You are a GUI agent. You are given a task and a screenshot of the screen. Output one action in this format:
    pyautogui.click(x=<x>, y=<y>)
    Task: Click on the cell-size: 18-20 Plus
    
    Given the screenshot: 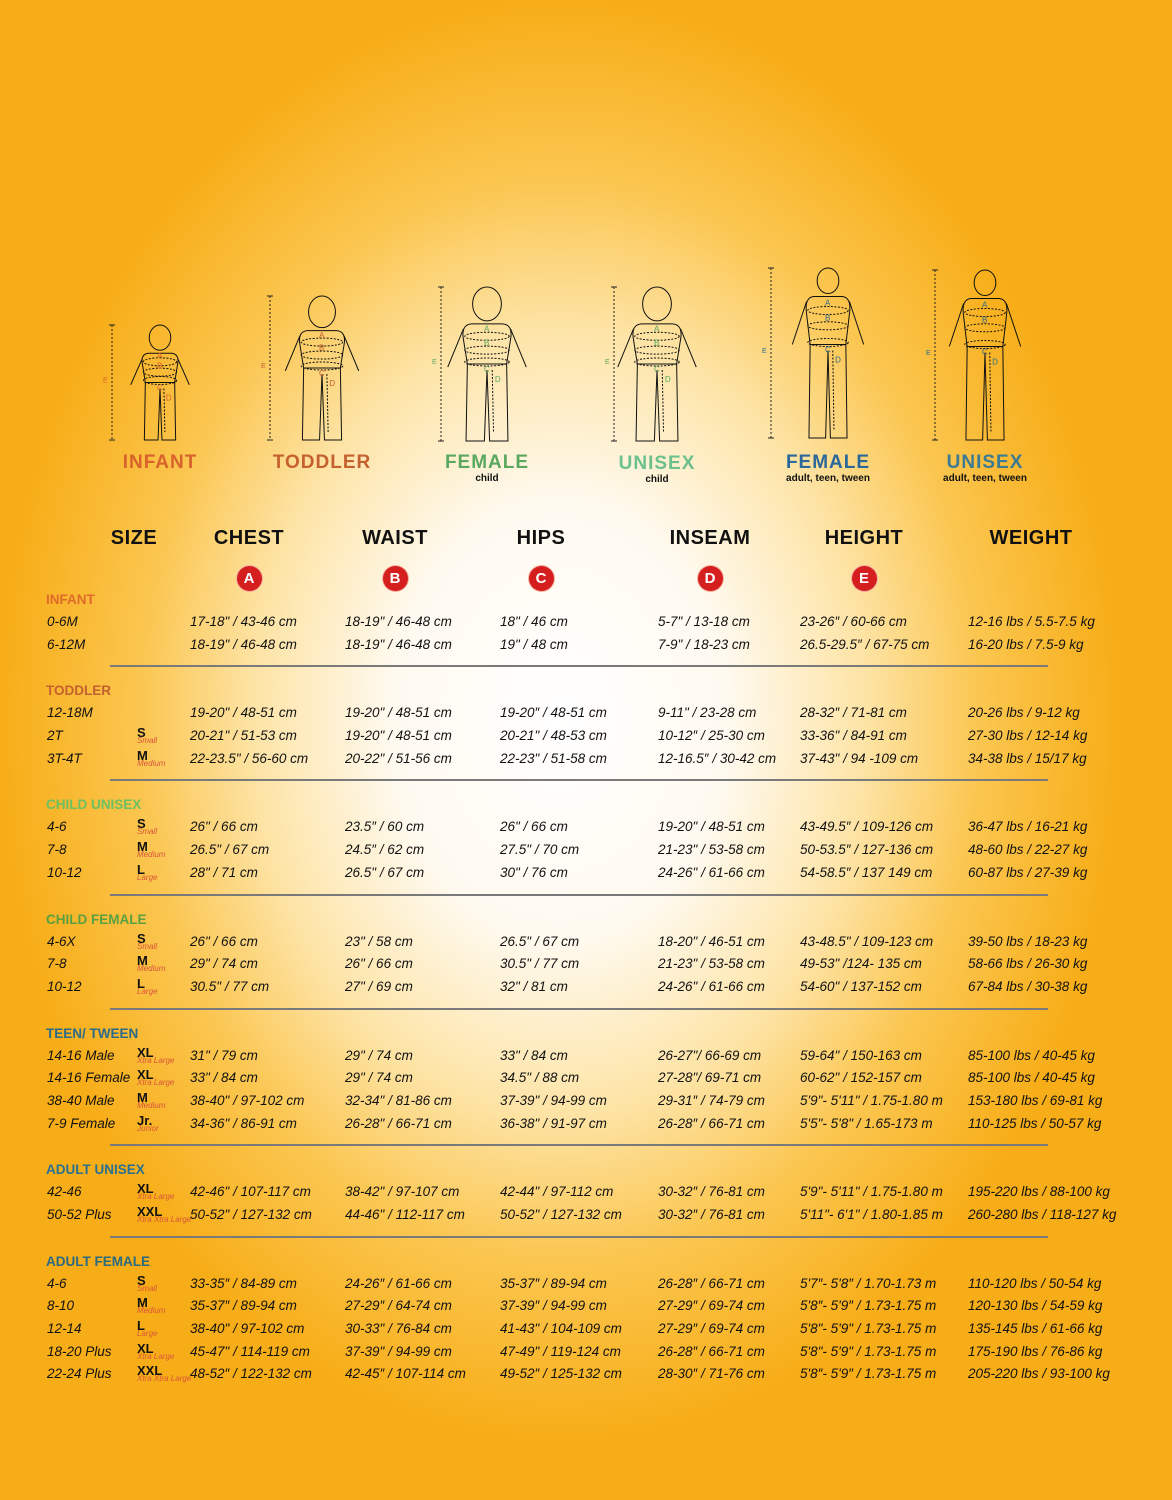 What is the action you would take?
    pyautogui.click(x=79, y=1351)
    